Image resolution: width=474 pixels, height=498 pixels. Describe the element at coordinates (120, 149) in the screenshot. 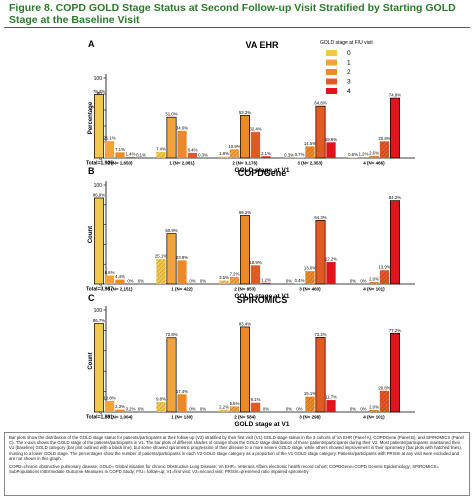

I see `bar-value-label: 7.1%` at that location.